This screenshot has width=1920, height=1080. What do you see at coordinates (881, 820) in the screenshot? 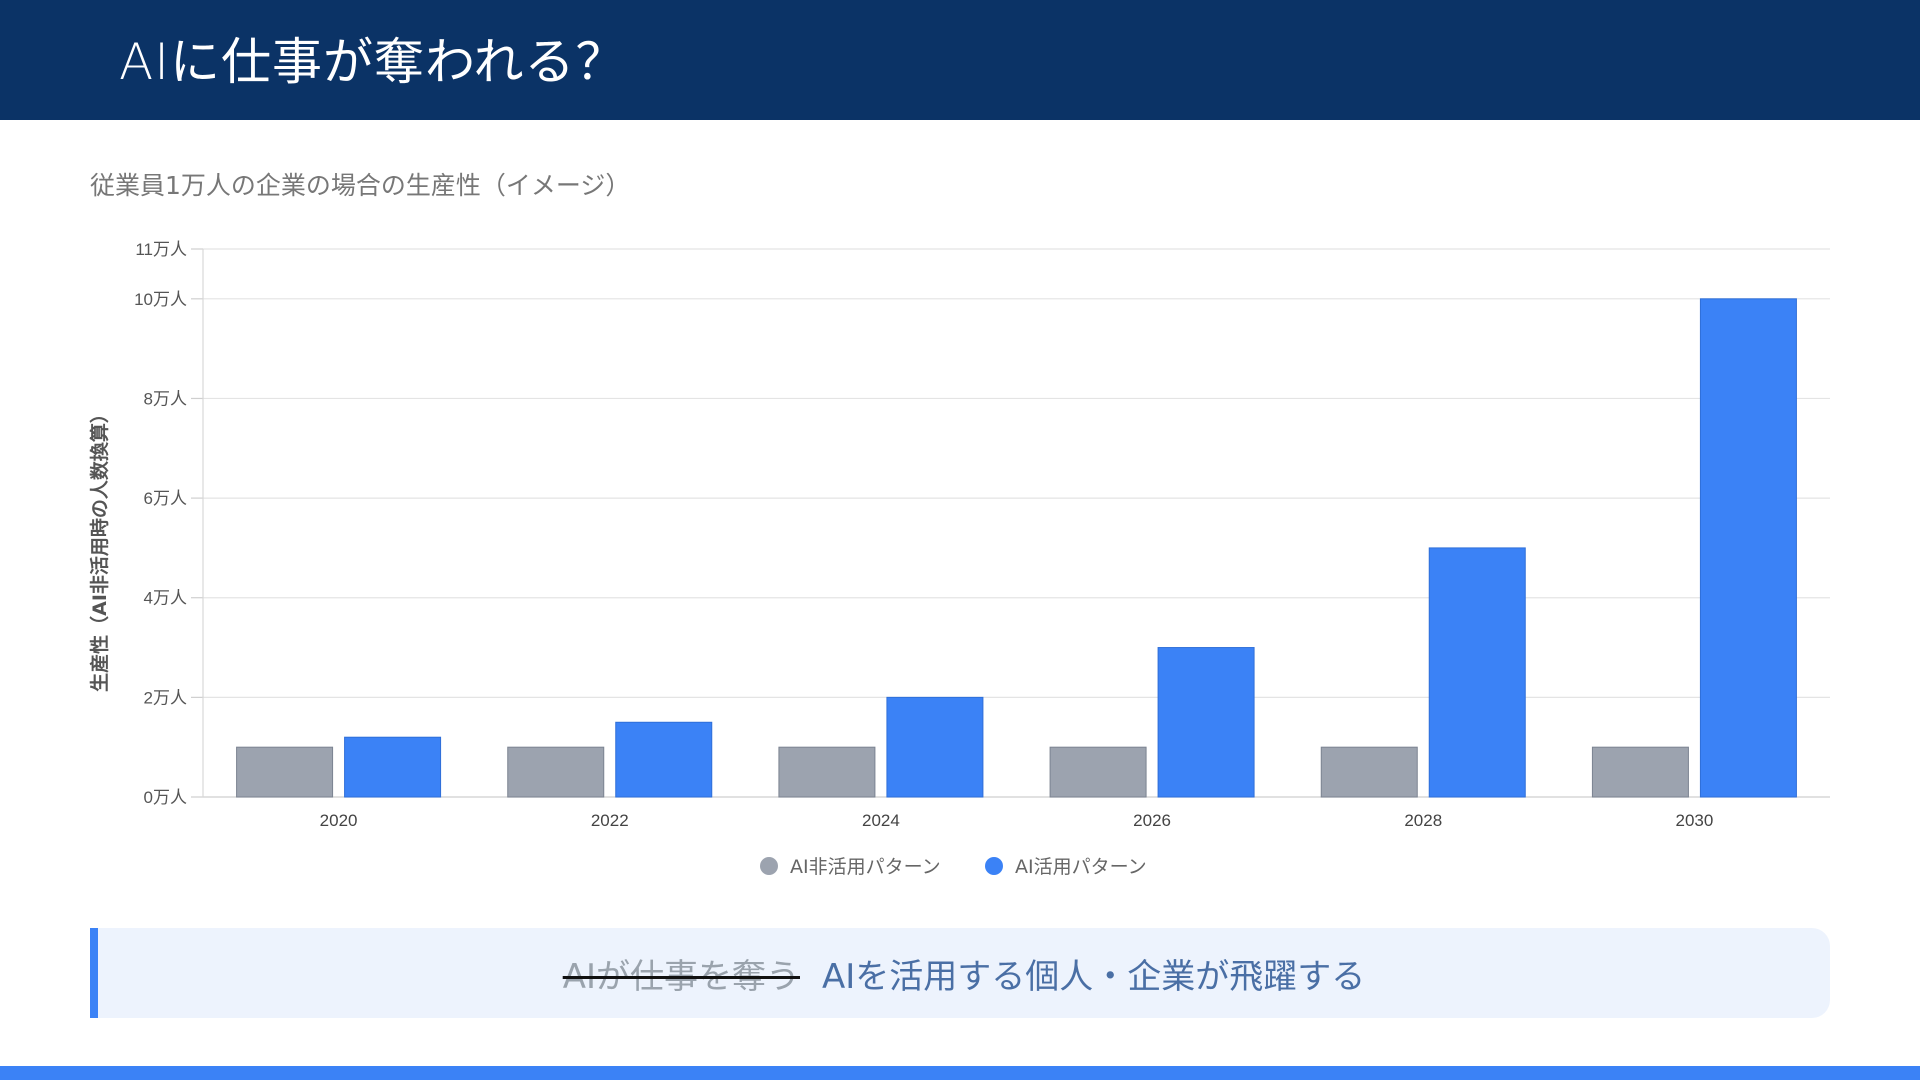
I see `x-tick-label: 2024` at bounding box center [881, 820].